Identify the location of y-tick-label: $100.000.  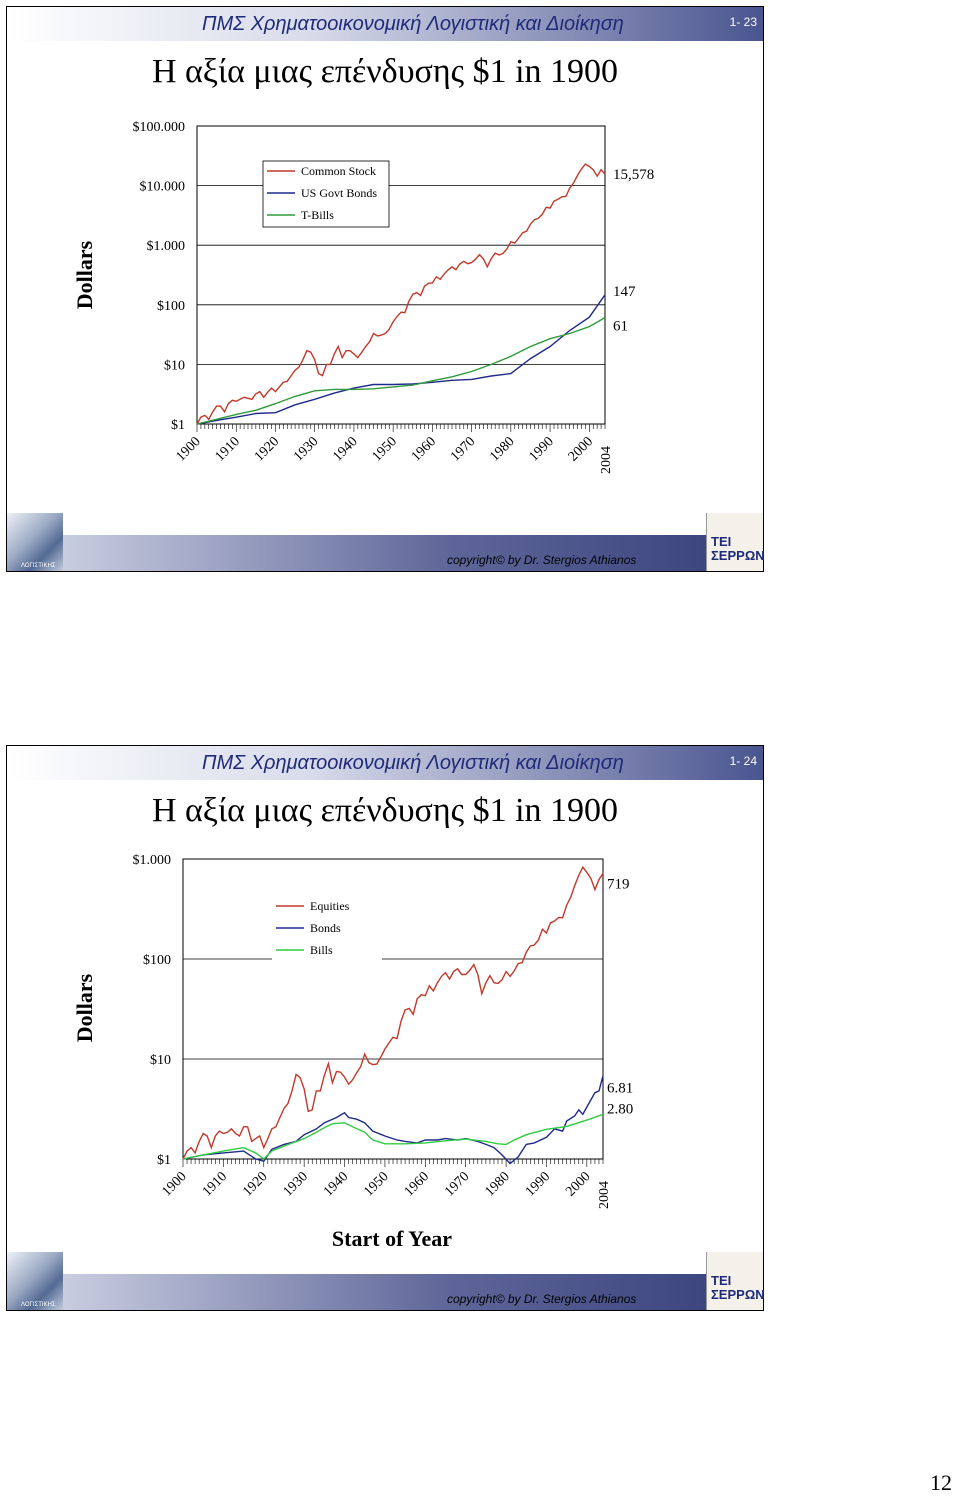
(159, 127).